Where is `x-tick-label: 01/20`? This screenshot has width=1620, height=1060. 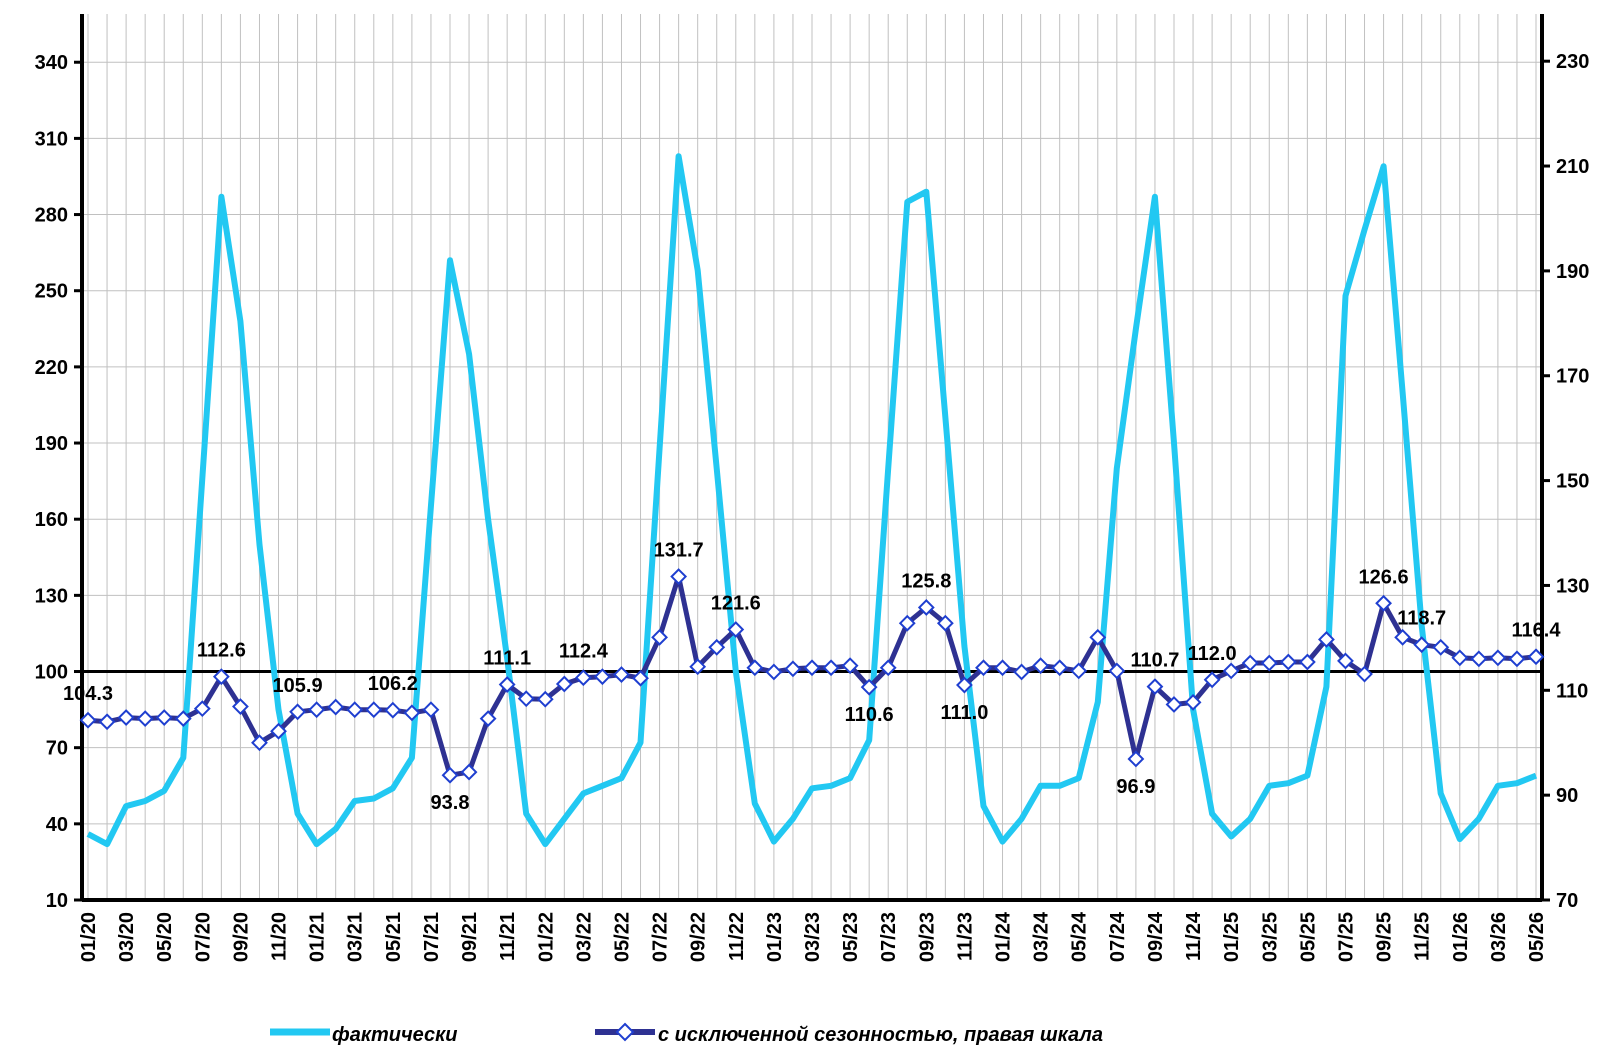 x-tick-label: 01/20 is located at coordinates (89, 937).